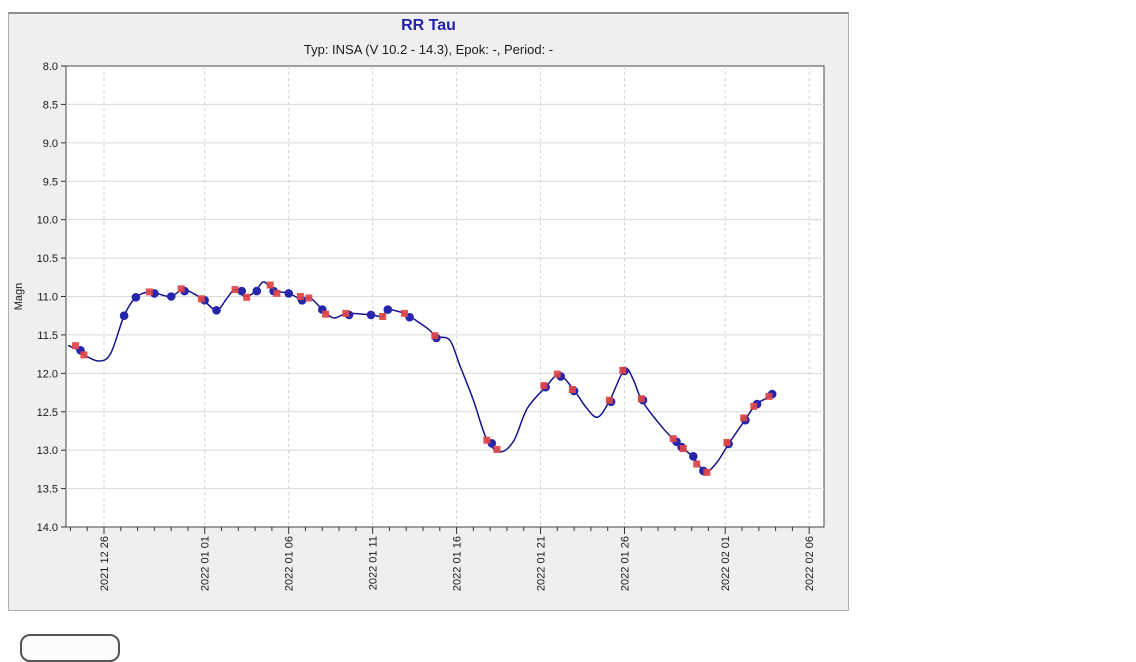 The width and height of the screenshot is (1136, 662). Describe the element at coordinates (374, 563) in the screenshot. I see `x-axis-date-label: 2022 01 11` at that location.